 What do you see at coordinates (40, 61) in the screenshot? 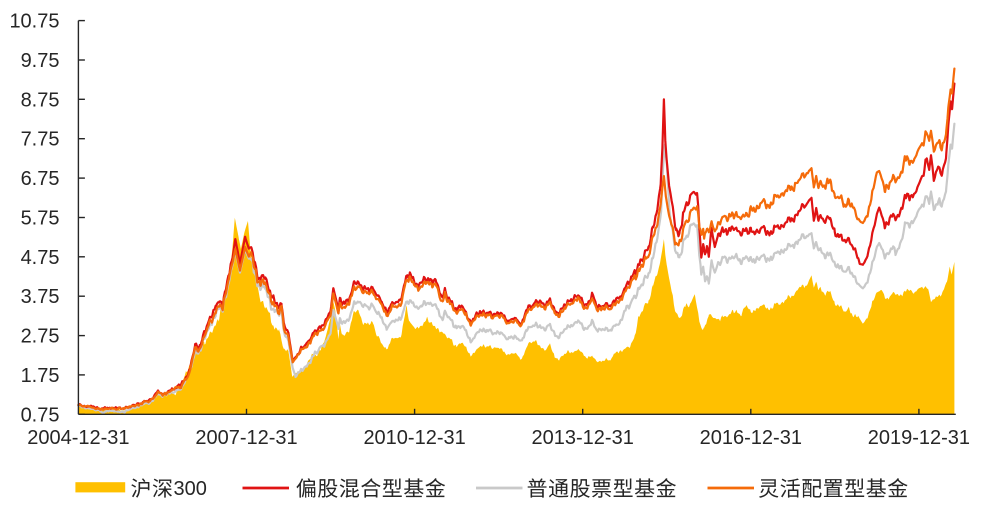
I see `svg-text: 9.75` at bounding box center [40, 61].